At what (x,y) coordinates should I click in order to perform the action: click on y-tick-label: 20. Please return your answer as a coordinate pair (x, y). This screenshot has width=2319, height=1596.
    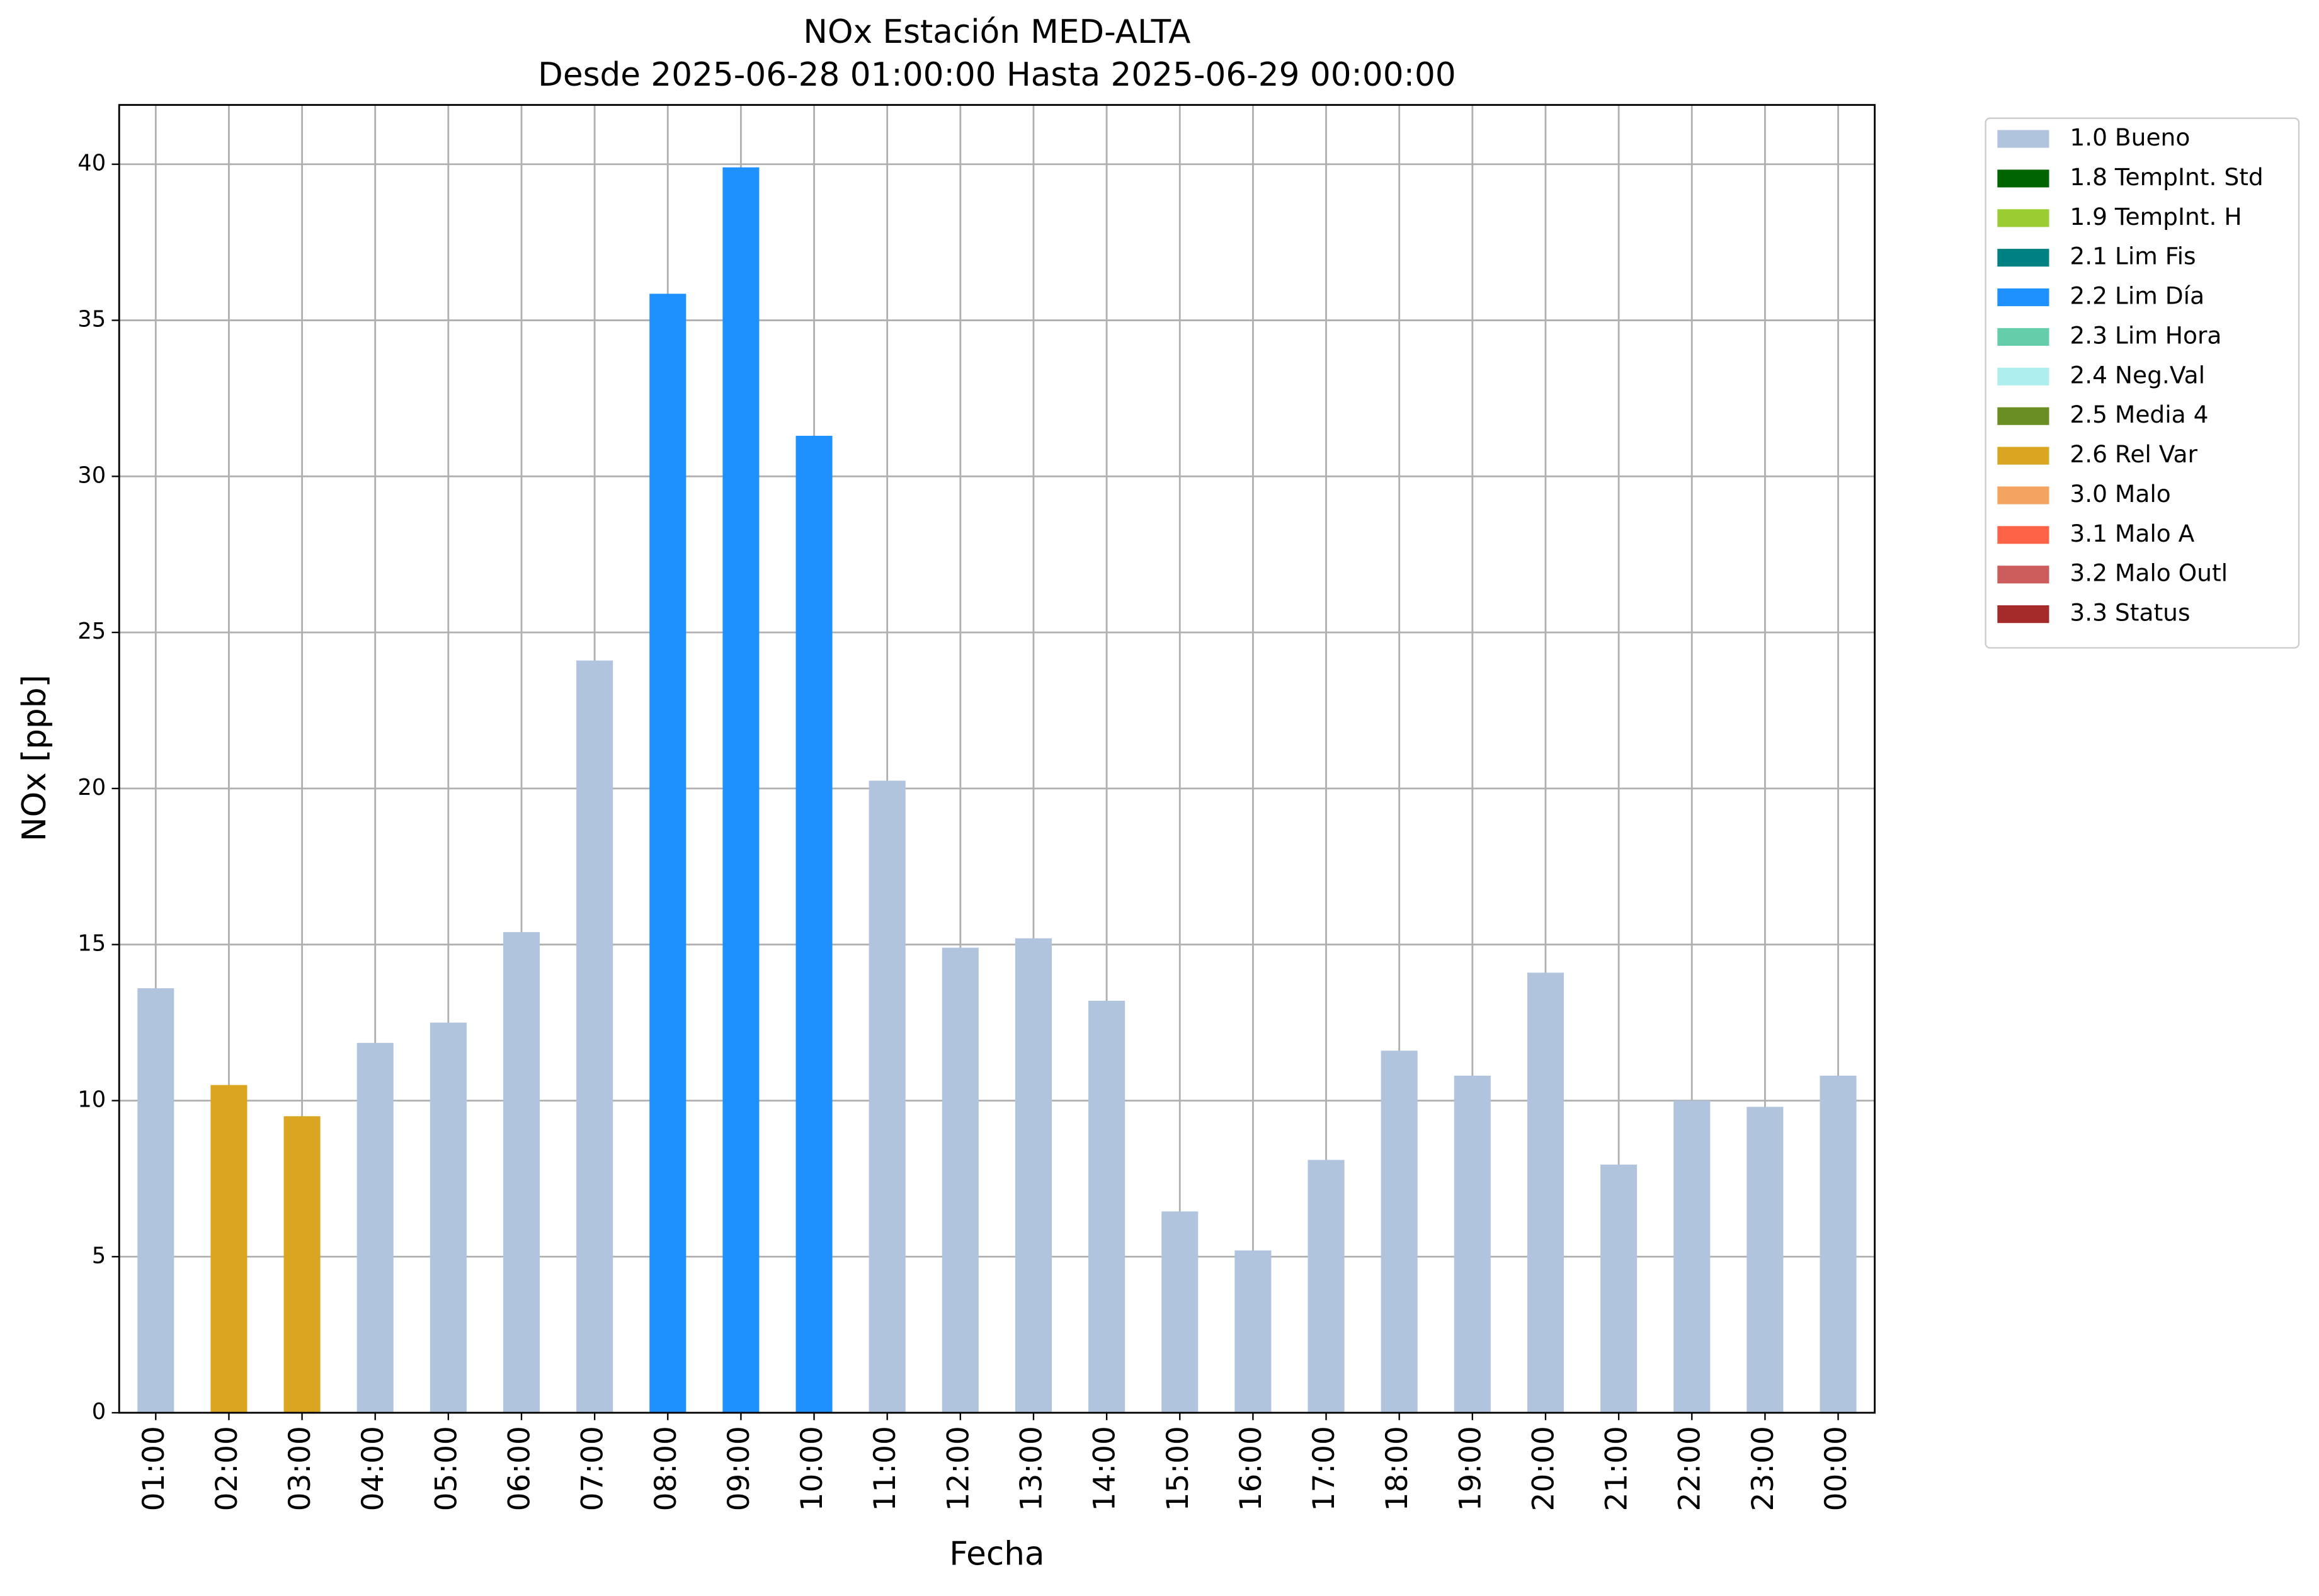
    Looking at the image, I should click on (91, 788).